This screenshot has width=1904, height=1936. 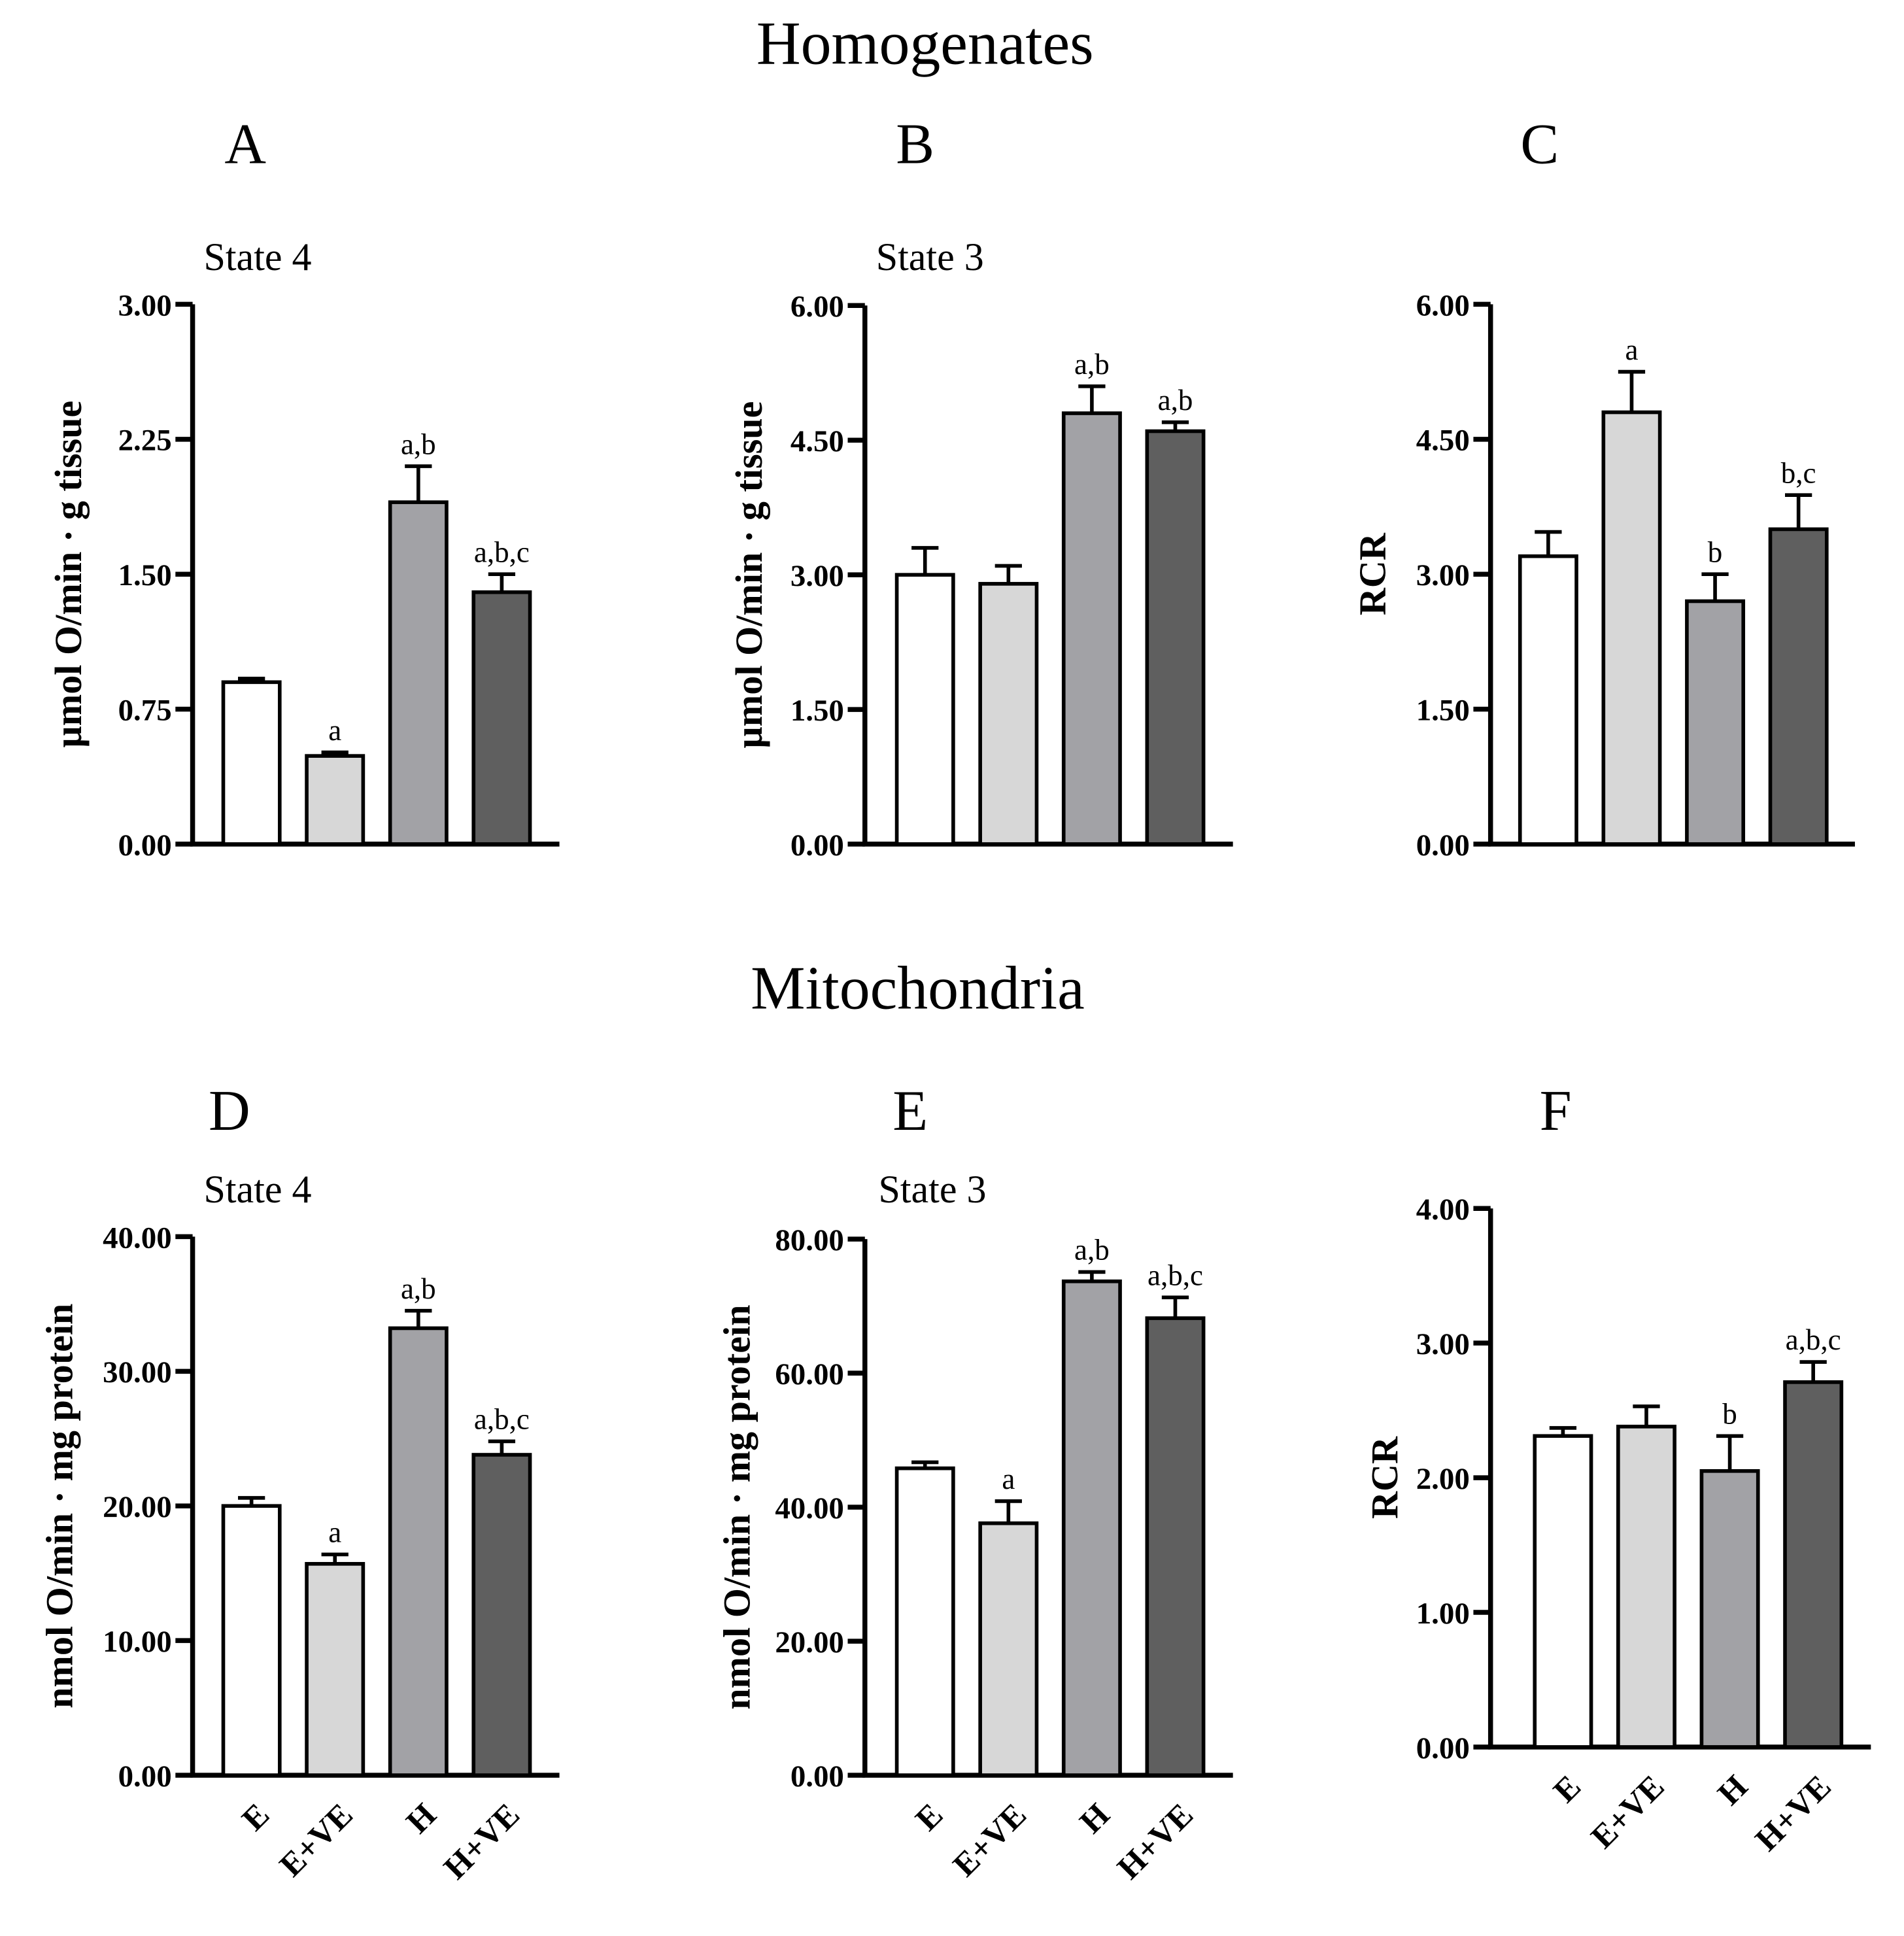 What do you see at coordinates (1443, 305) in the screenshot?
I see `y-tick-label-c-4: 6.00` at bounding box center [1443, 305].